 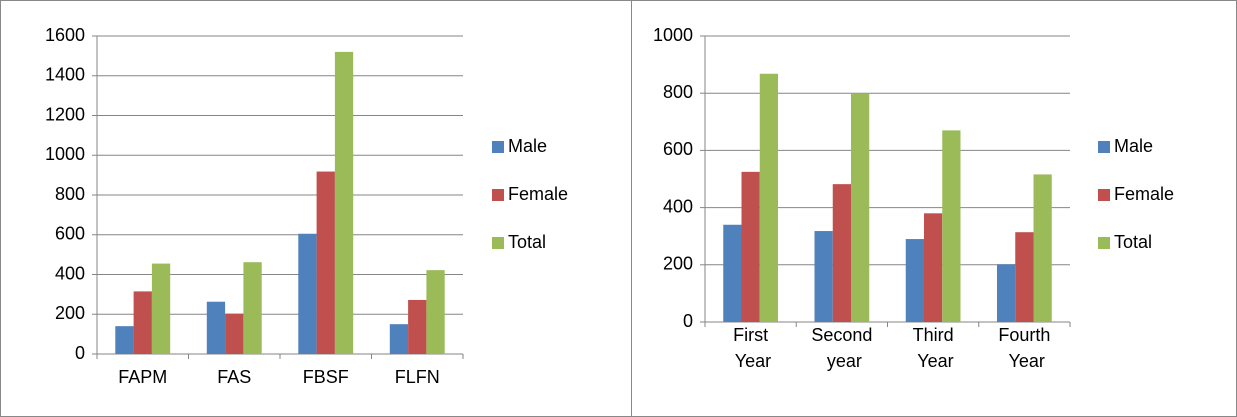 I want to click on x-tick-label: FAPM, so click(x=142, y=377).